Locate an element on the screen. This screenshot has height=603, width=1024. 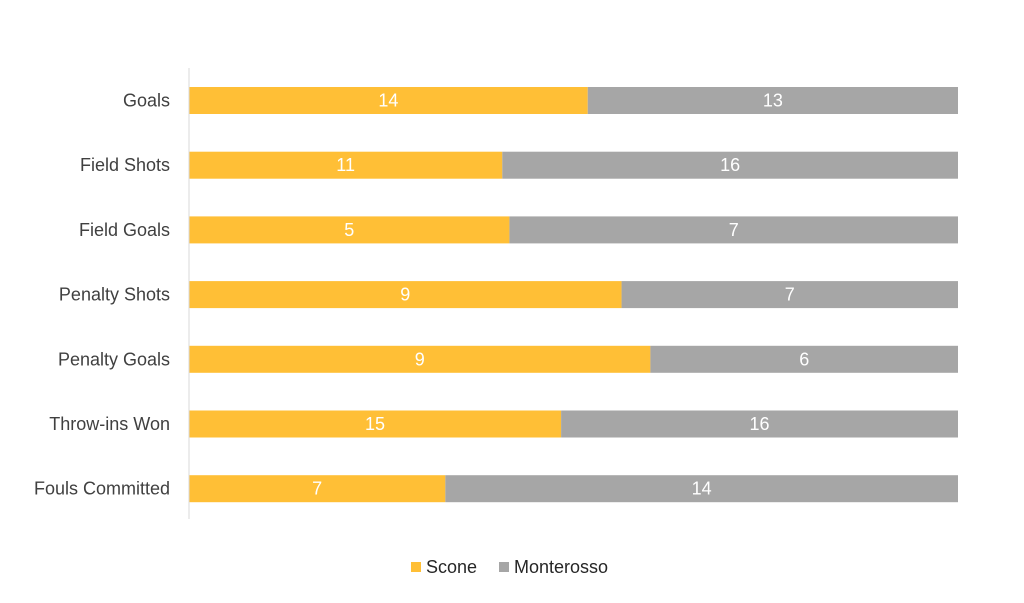
data-label-monterosso-6: 14 is located at coordinates (702, 489).